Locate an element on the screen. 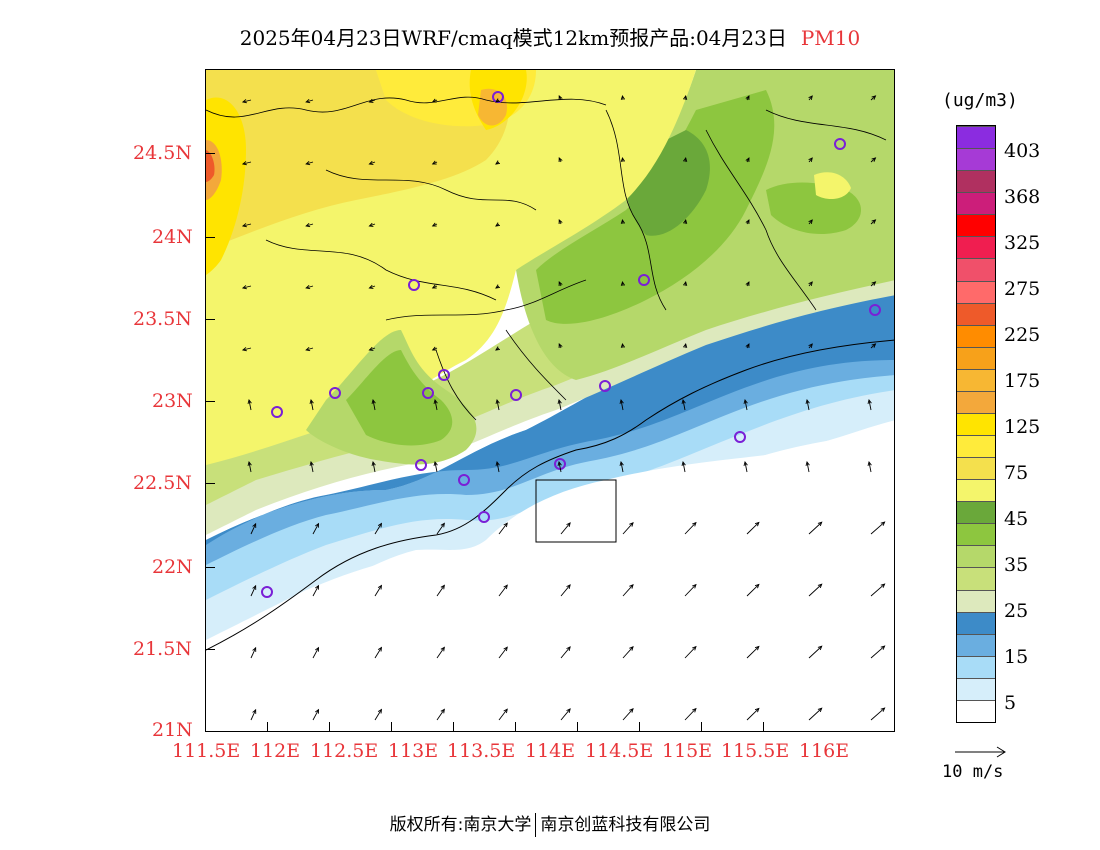 This screenshot has height=850, width=1100. x-tick-label: 116E is located at coordinates (824, 751).